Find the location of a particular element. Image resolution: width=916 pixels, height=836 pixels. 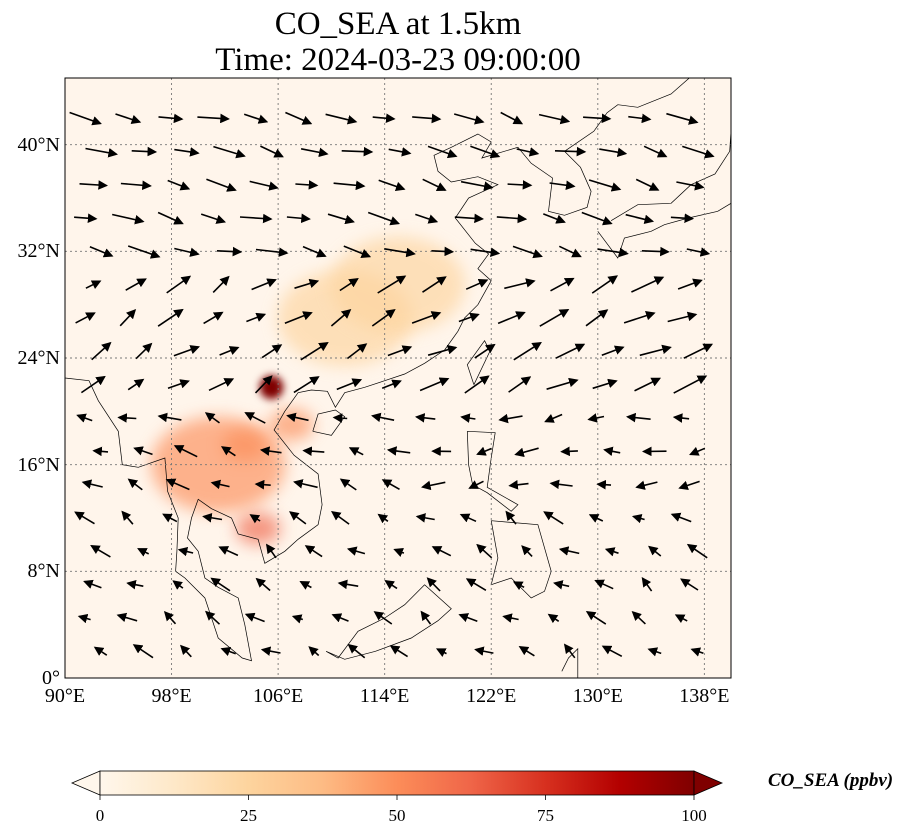

longitude-tick-label: 98°E is located at coordinates (171, 696).